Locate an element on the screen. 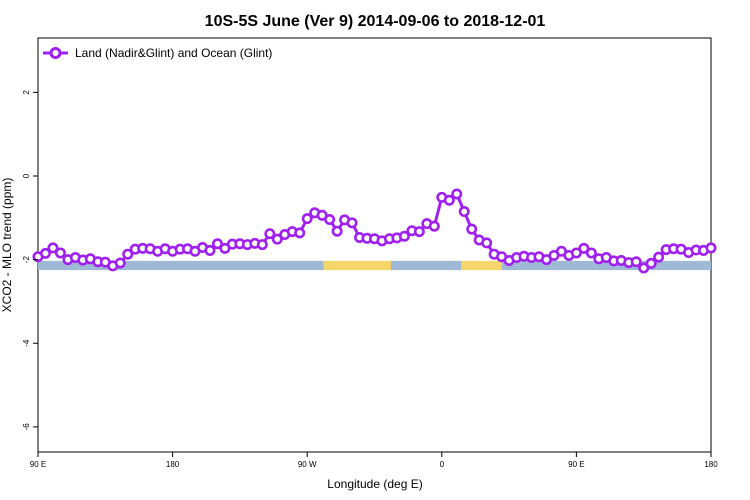  y-axis: 2 0 -2 -4 -6 is located at coordinates (30, 260).